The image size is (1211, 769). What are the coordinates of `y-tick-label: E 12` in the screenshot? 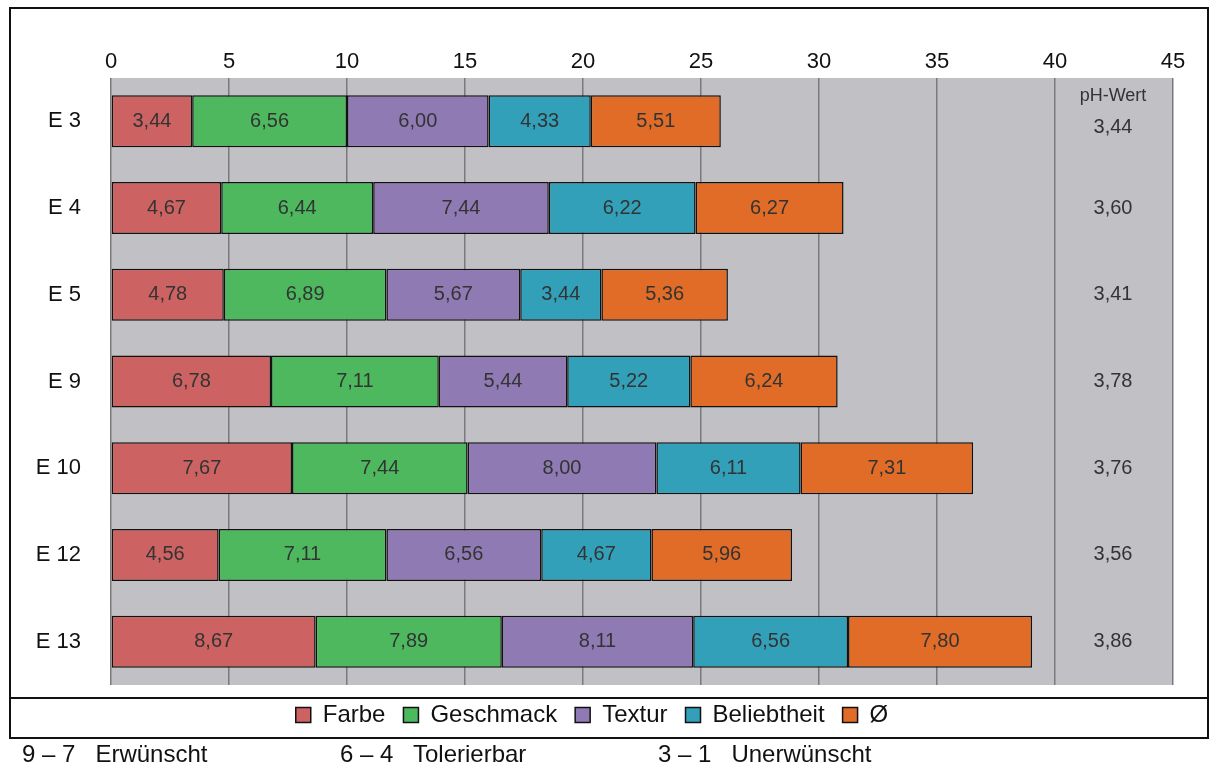 It's located at (58, 553).